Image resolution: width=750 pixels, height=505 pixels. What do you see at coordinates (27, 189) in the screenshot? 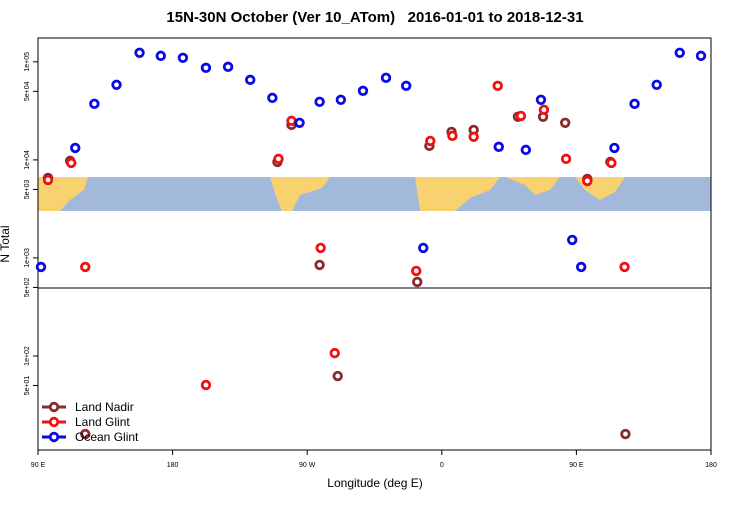
I see `y-tick-label: 5e+03` at bounding box center [27, 189].